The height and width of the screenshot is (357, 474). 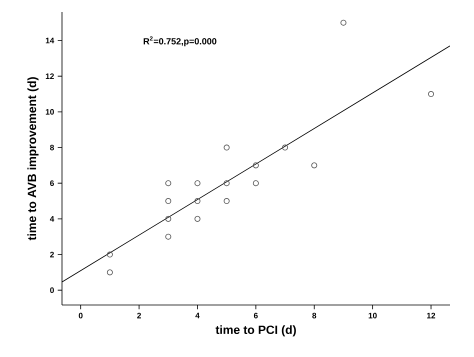 I want to click on annotation: R$^{2}$=0.752,p=0.000, so click(x=180, y=41).